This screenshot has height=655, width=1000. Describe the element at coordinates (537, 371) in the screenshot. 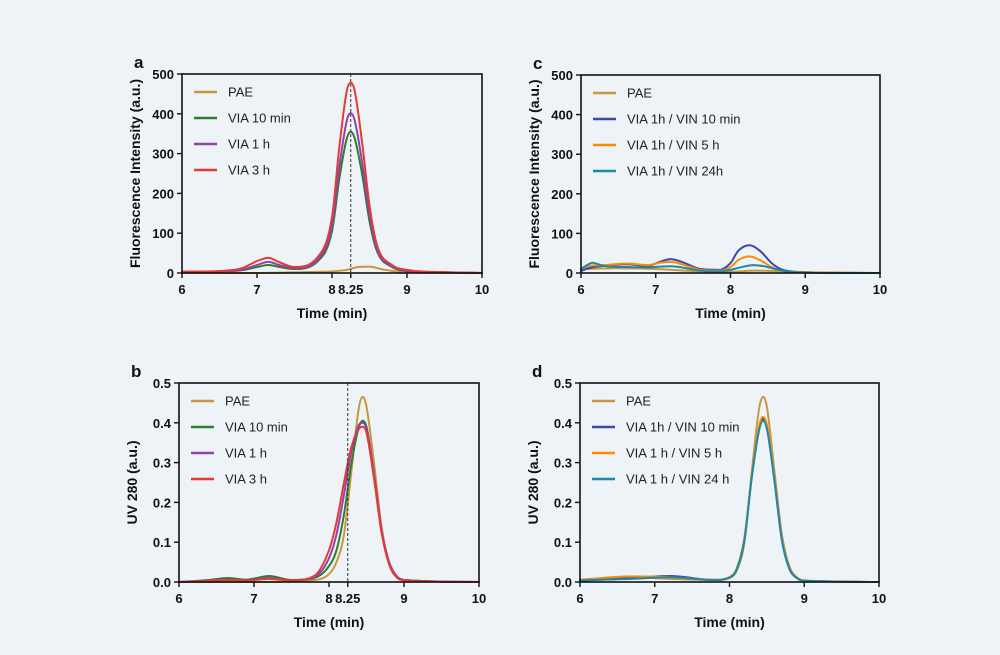

I see `panel-letter: d` at that location.